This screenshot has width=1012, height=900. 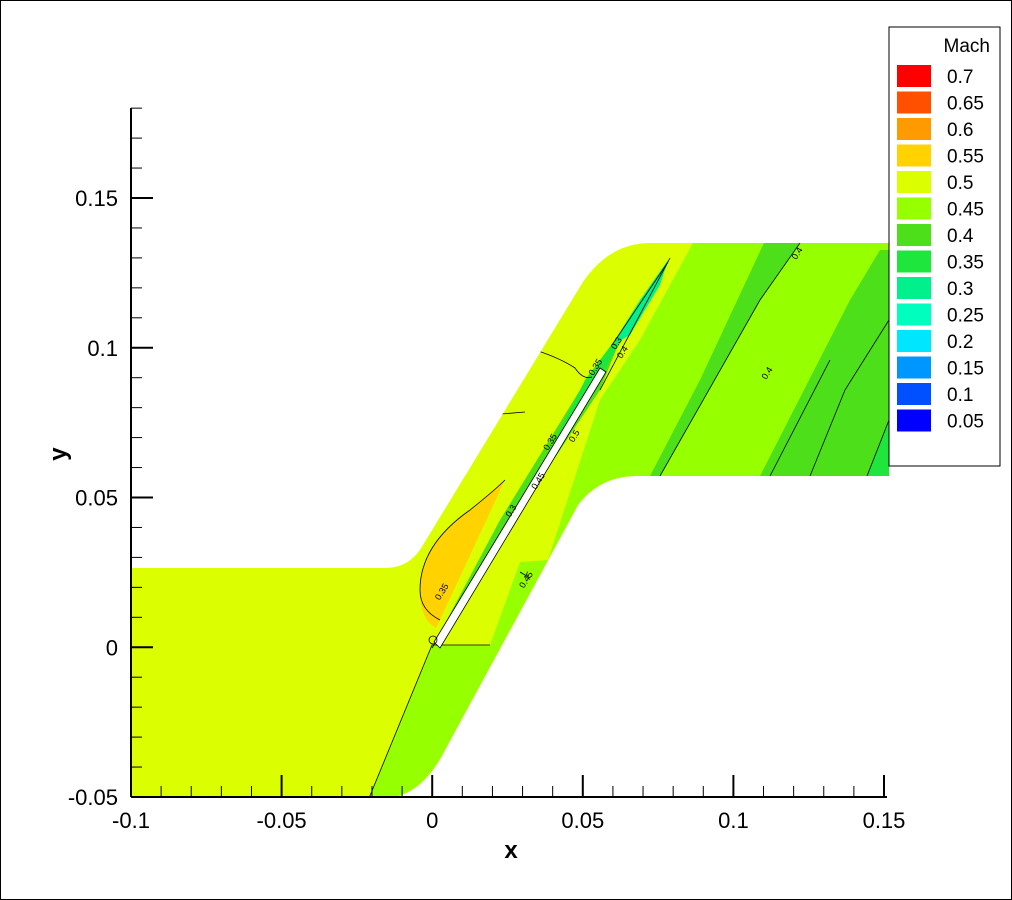 What do you see at coordinates (965, 316) in the screenshot?
I see `legend-label: 0.25` at bounding box center [965, 316].